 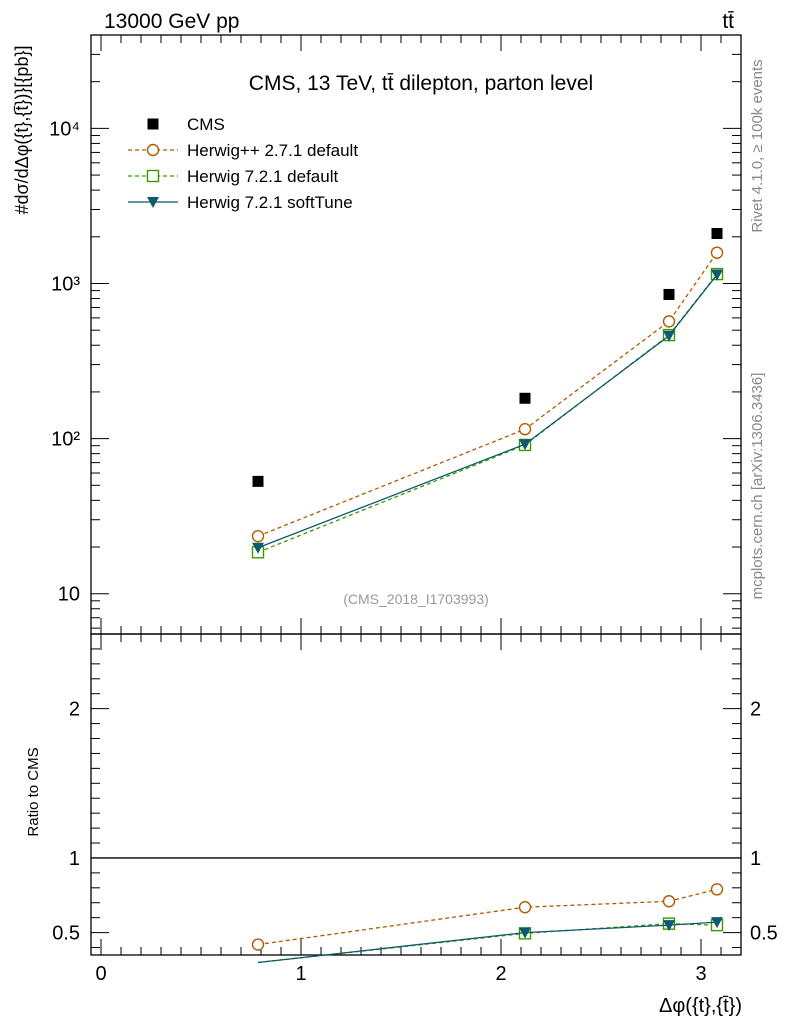 I want to click on y-axis-title-ratio: Ratio to CMS, so click(x=33, y=791).